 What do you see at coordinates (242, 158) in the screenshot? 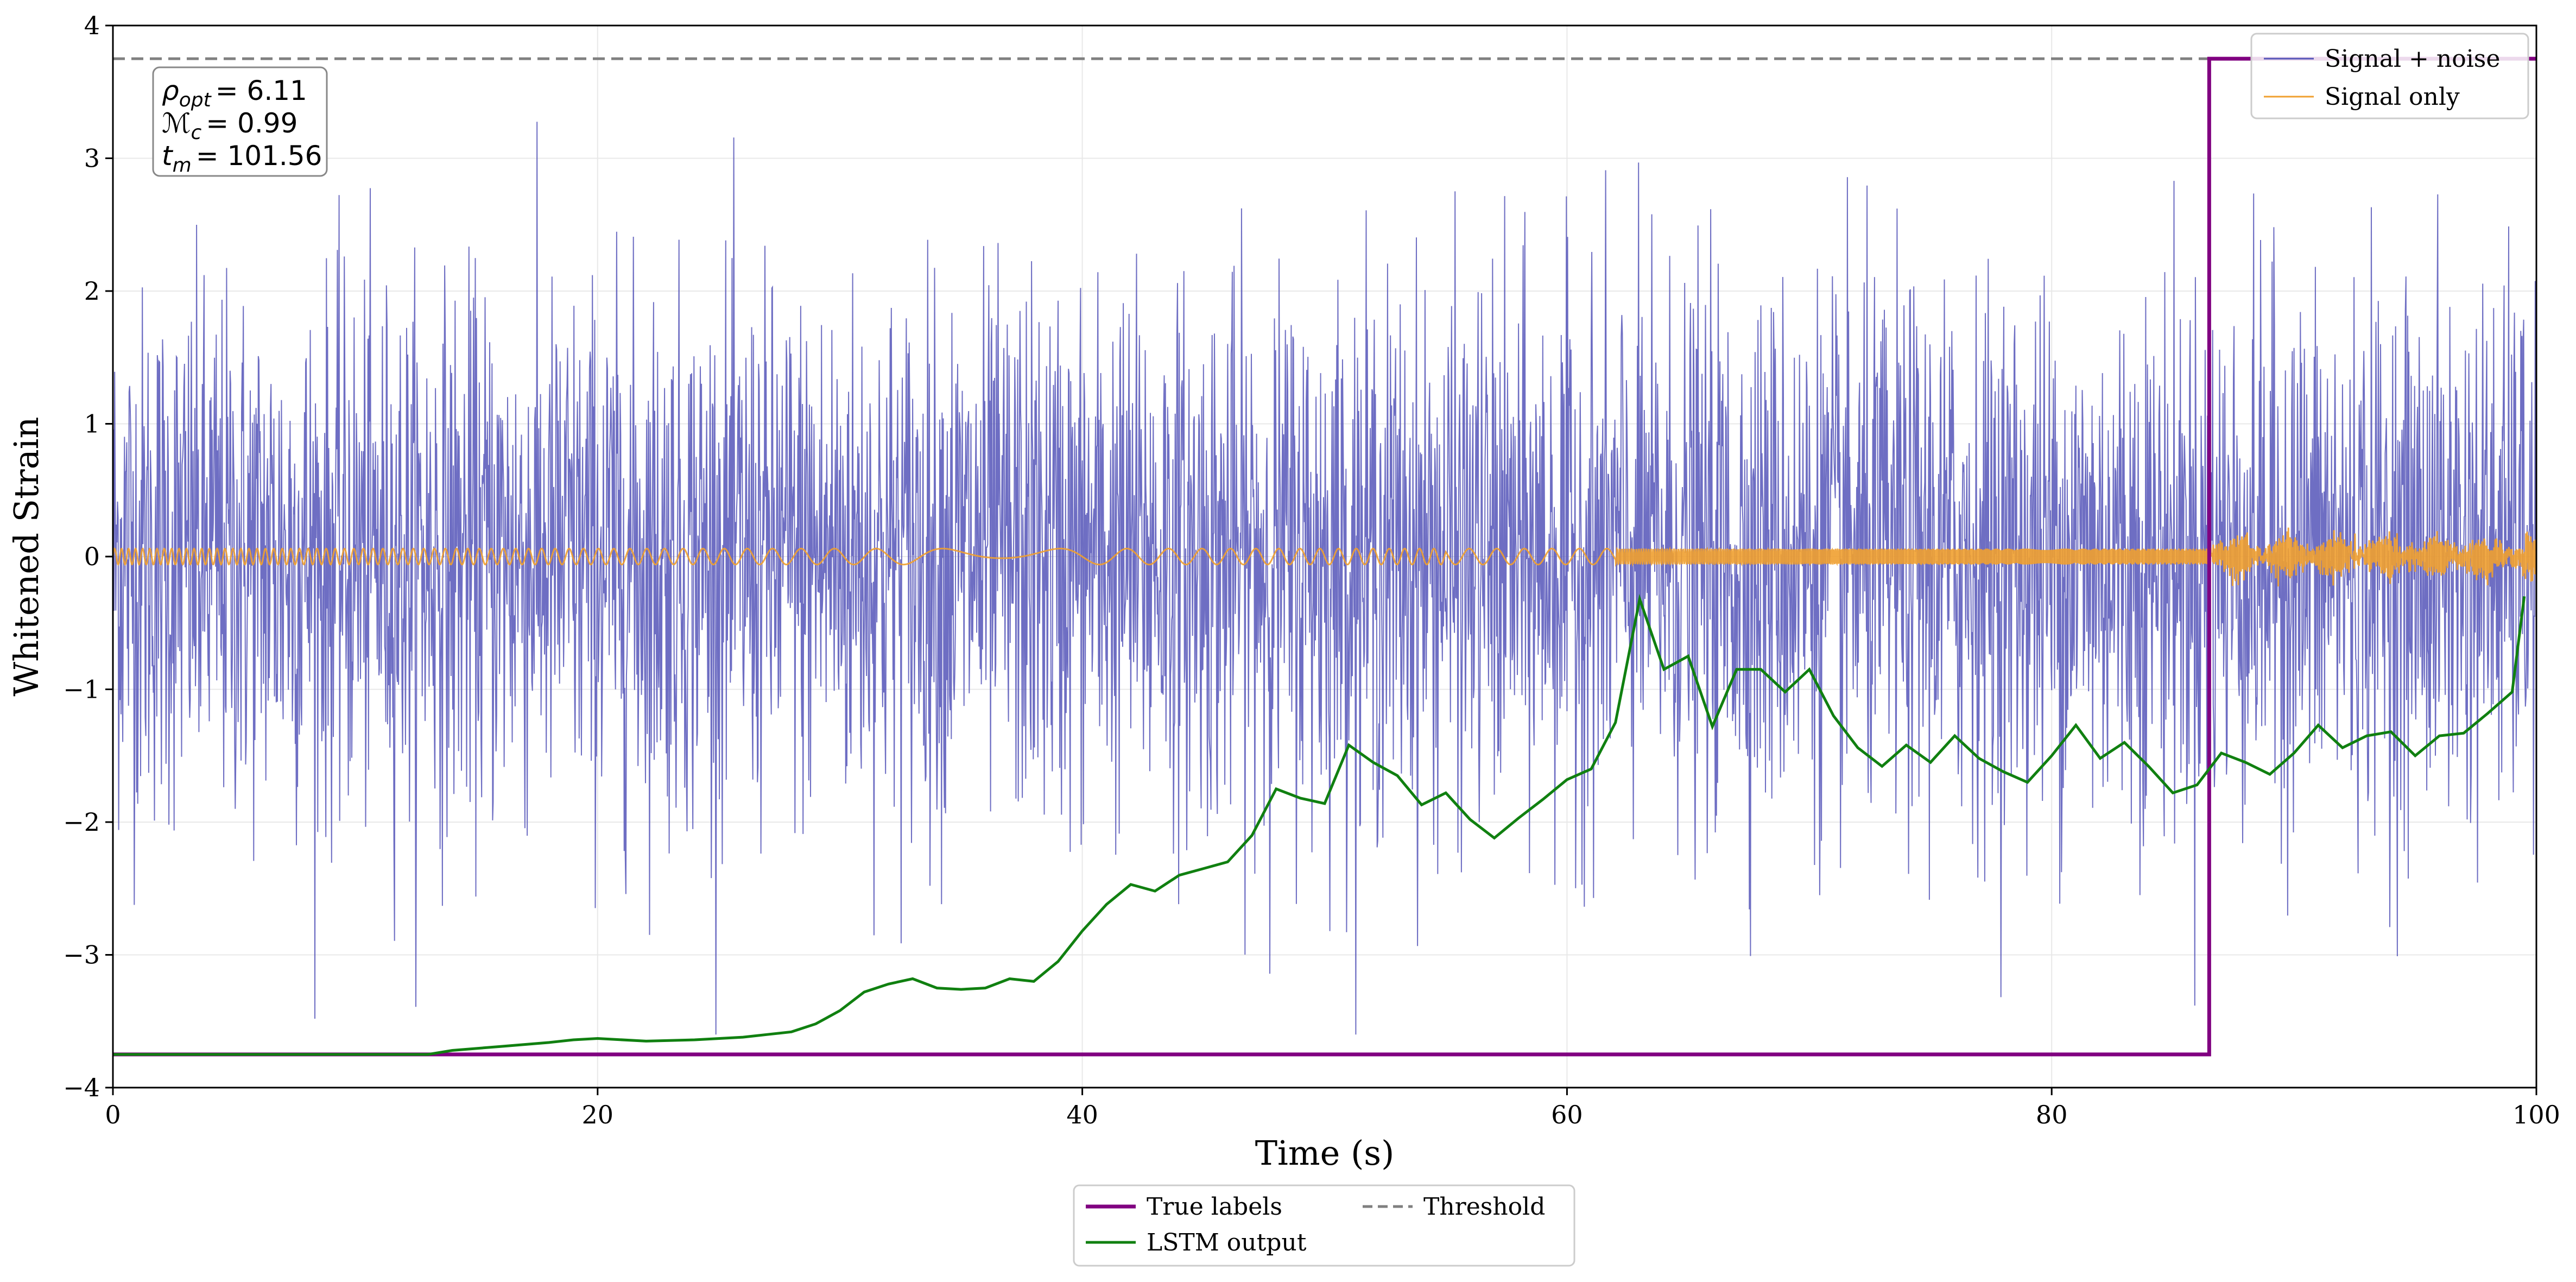
I see `annotation-line: tm = 101.56` at bounding box center [242, 158].